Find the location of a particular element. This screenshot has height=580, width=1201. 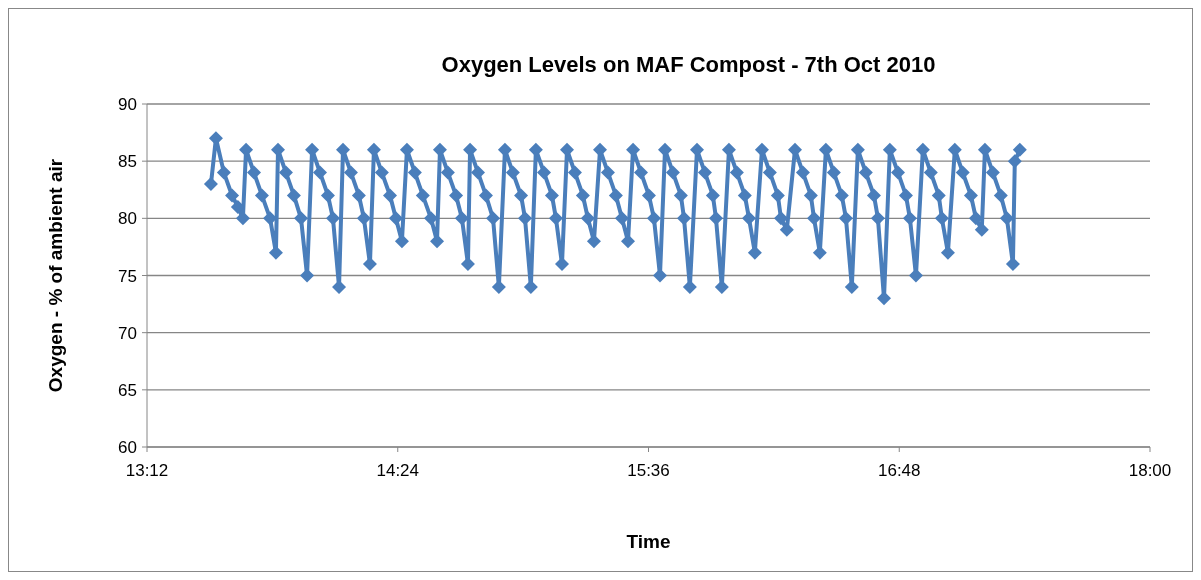

x-tick-label: 13:12 is located at coordinates (147, 470).